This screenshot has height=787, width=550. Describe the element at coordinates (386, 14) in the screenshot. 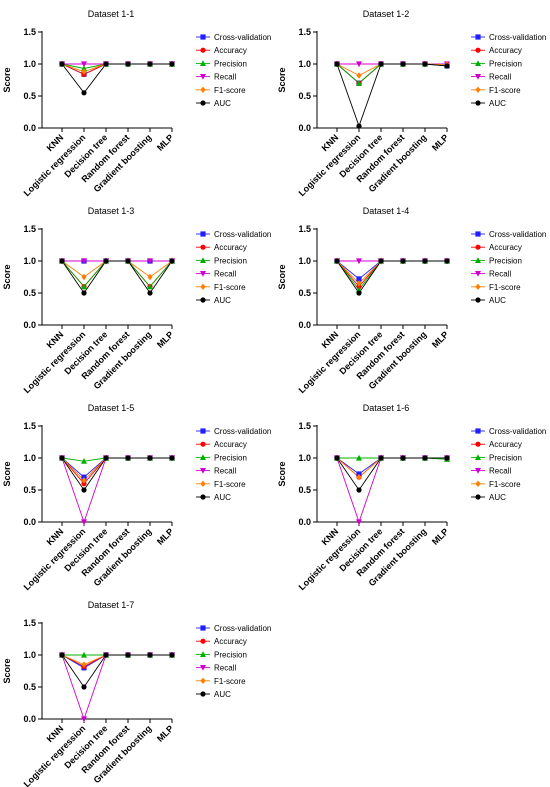

I see `chart-title: Dataset 1-2` at that location.